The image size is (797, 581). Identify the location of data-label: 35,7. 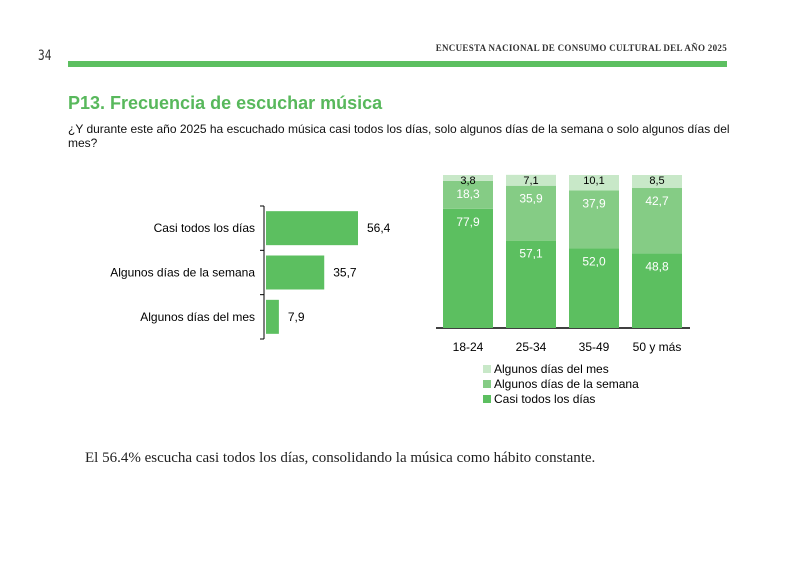
(345, 273).